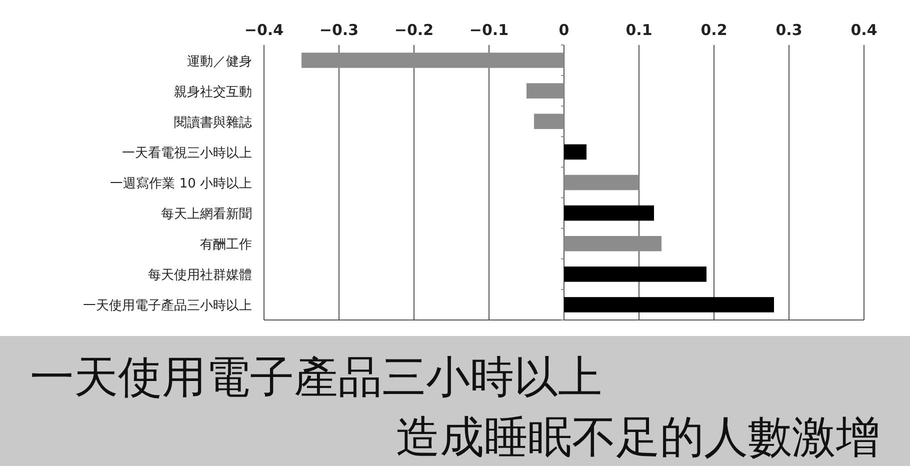 The image size is (910, 475). What do you see at coordinates (213, 122) in the screenshot?
I see `y-tick-label: 閱讀書與雜誌` at bounding box center [213, 122].